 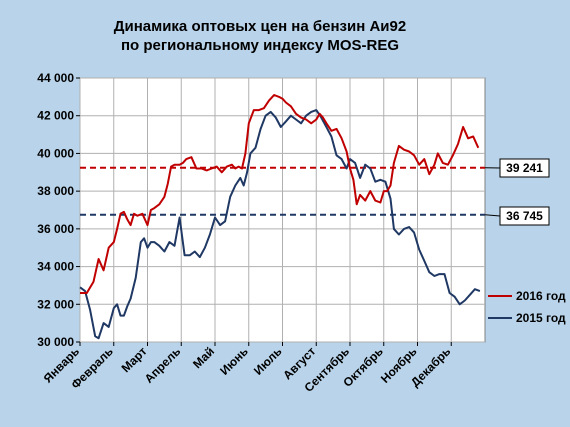 I want to click on y-tick-label: 34 000, so click(x=55, y=267).